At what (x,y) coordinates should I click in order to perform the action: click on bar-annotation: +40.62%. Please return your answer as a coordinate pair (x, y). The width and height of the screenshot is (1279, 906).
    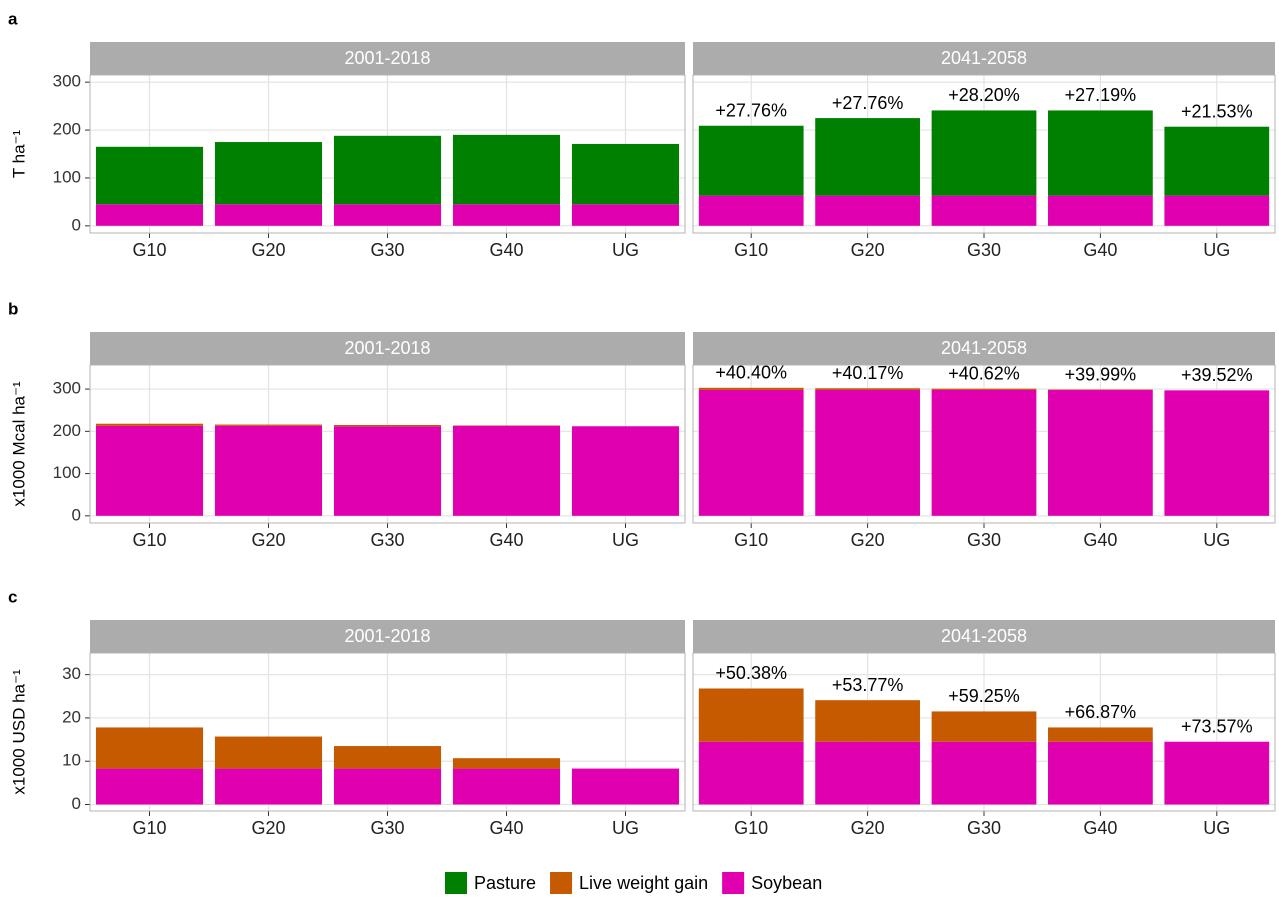
    Looking at the image, I should click on (984, 373).